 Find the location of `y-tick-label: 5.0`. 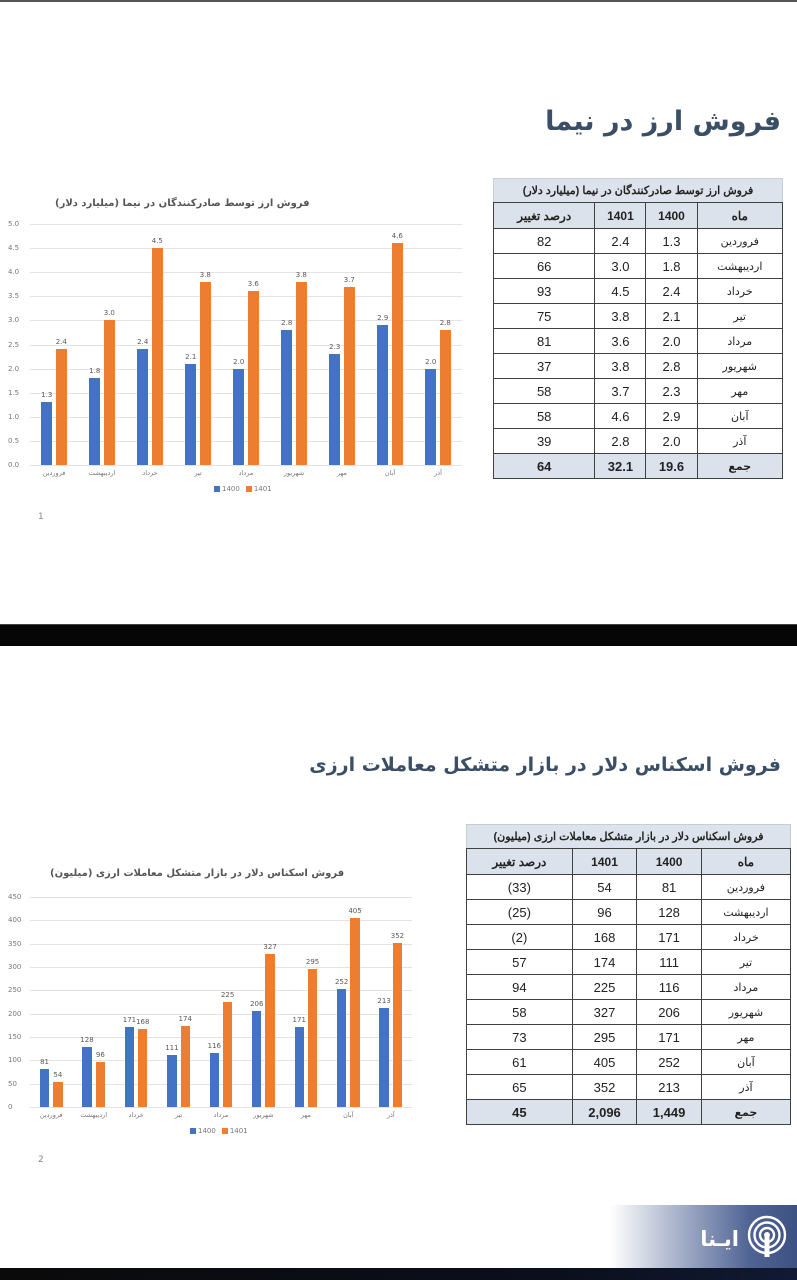

y-tick-label: 5.0 is located at coordinates (14, 224).